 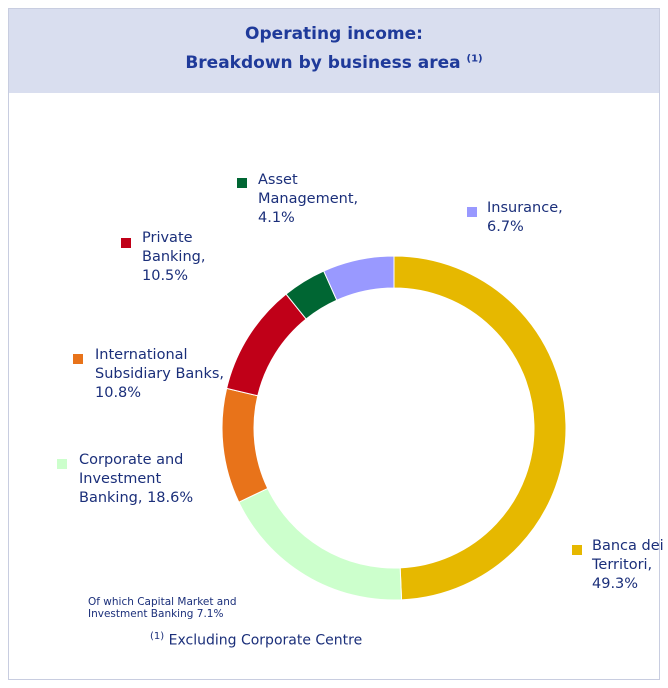 What do you see at coordinates (165, 276) in the screenshot?
I see `value-label: 10.5%` at bounding box center [165, 276].